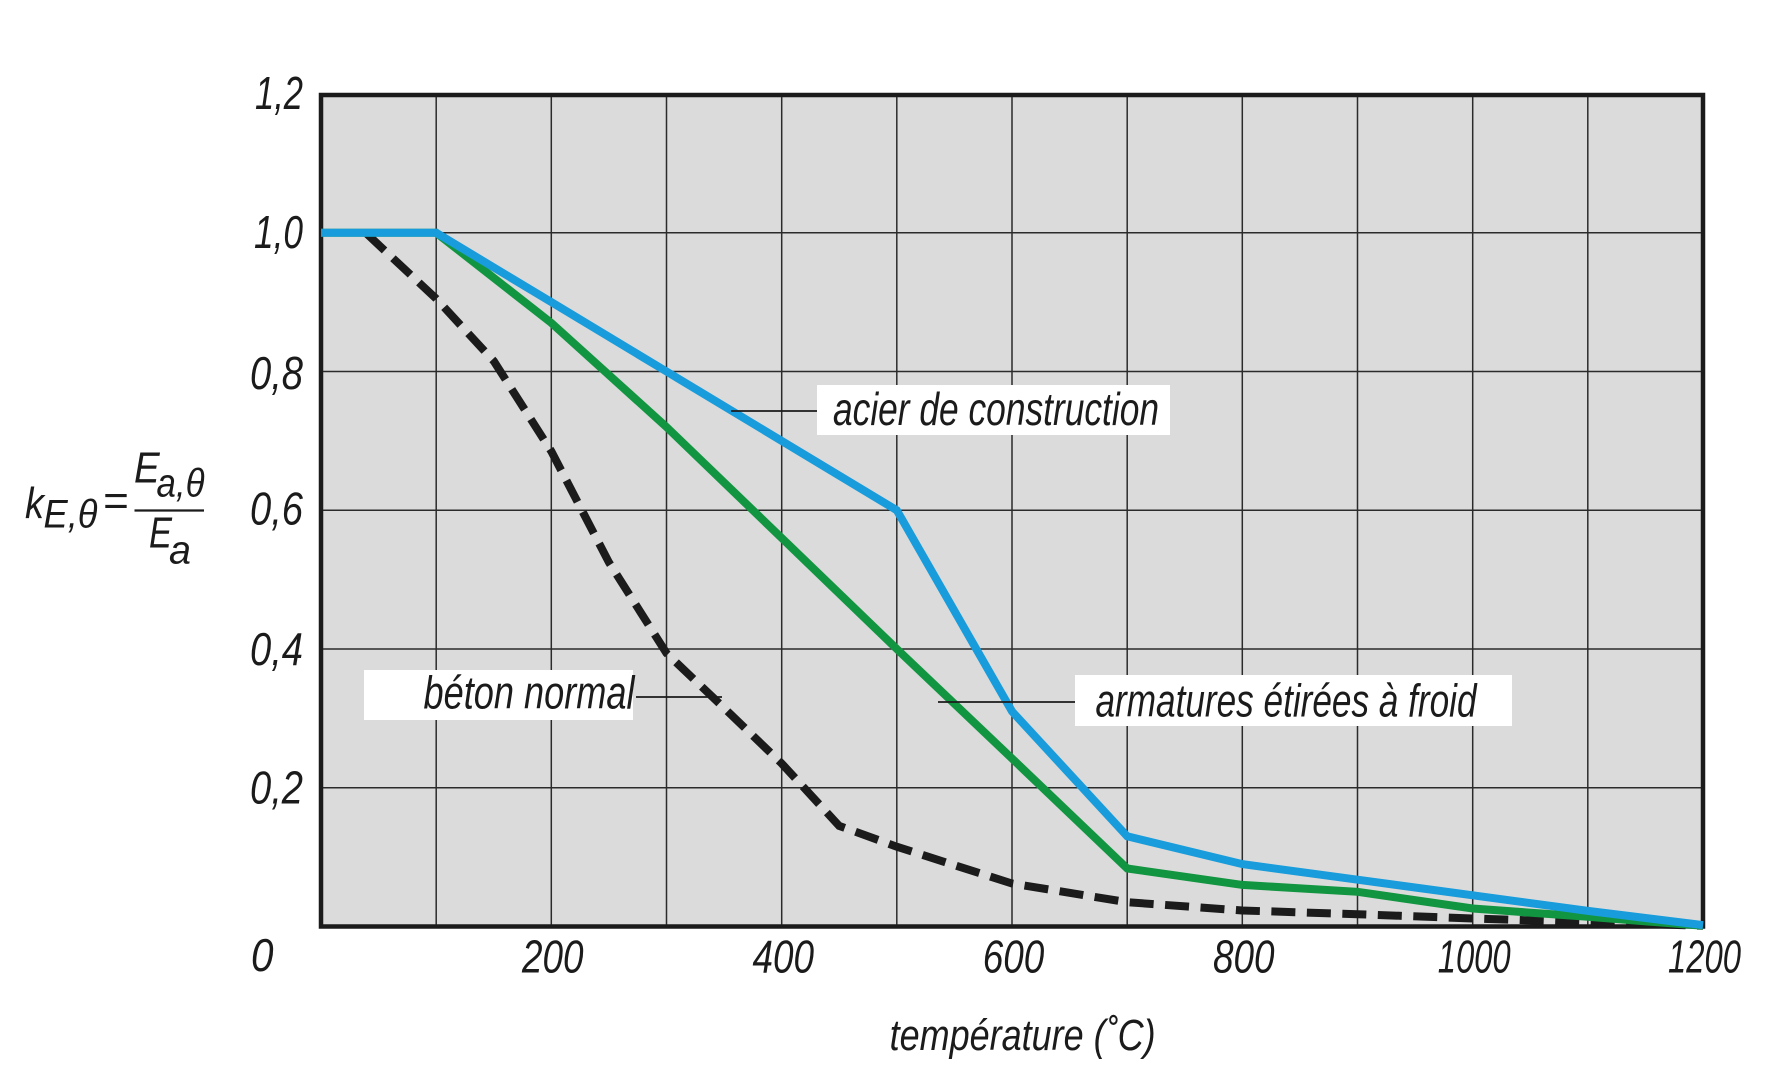 This screenshot has width=1778, height=1086. What do you see at coordinates (279, 93) in the screenshot?
I see `svg-text: 1,2` at bounding box center [279, 93].